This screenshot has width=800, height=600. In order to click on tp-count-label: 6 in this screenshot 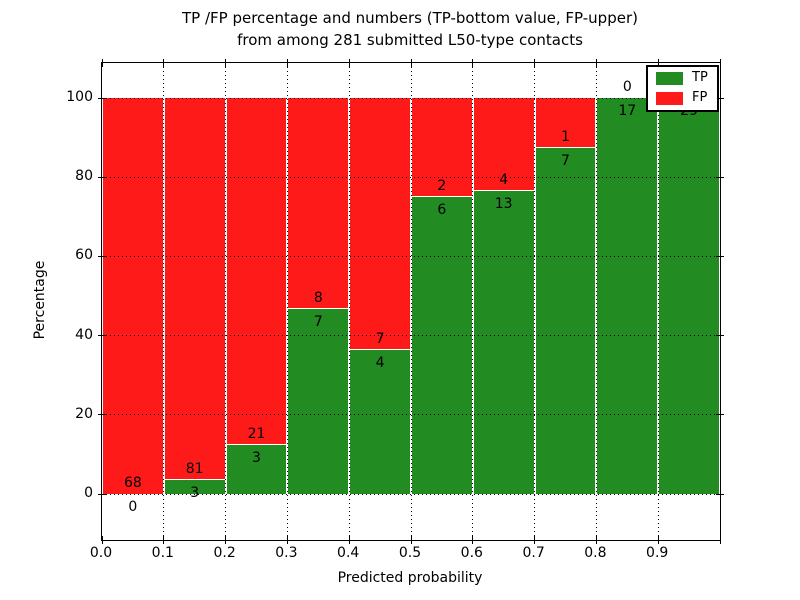, I will do `click(442, 210)`.